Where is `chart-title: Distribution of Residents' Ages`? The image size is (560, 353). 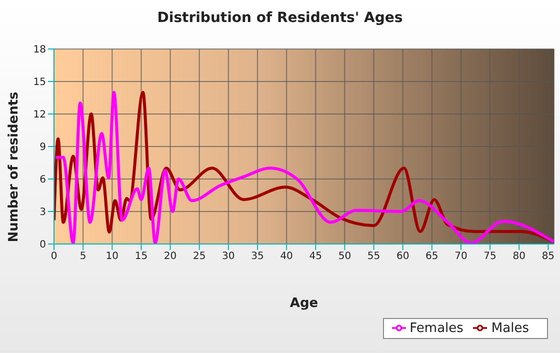
chart-title: Distribution of Residents' Ages is located at coordinates (280, 18).